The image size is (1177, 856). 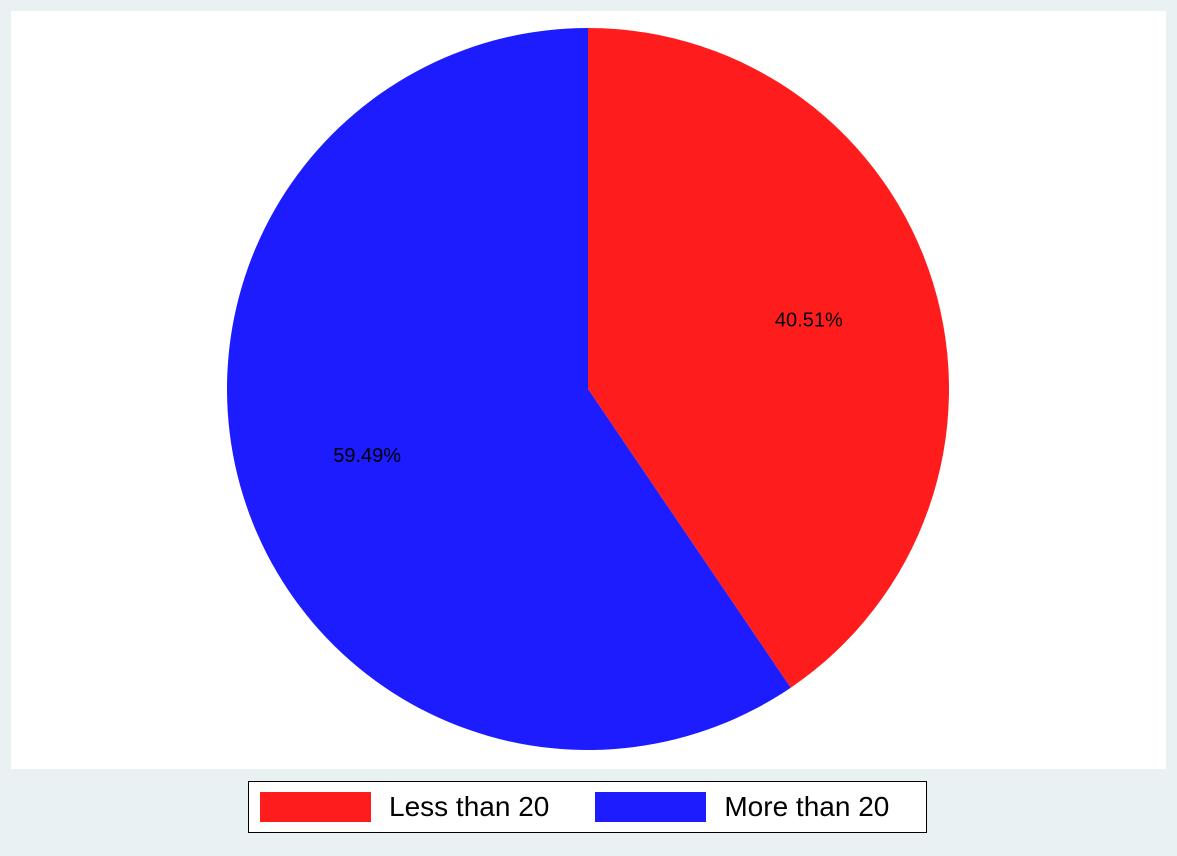 I want to click on legend-label-less-than-20: Less than 20, so click(x=469, y=806).